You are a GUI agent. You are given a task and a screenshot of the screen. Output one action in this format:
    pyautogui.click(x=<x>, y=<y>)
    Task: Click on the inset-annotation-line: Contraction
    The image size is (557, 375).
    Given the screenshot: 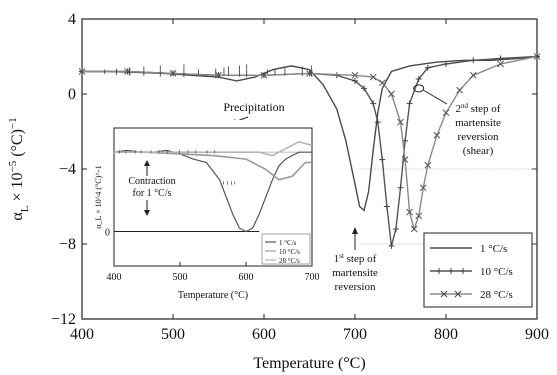 What is the action you would take?
    pyautogui.click(x=151, y=181)
    